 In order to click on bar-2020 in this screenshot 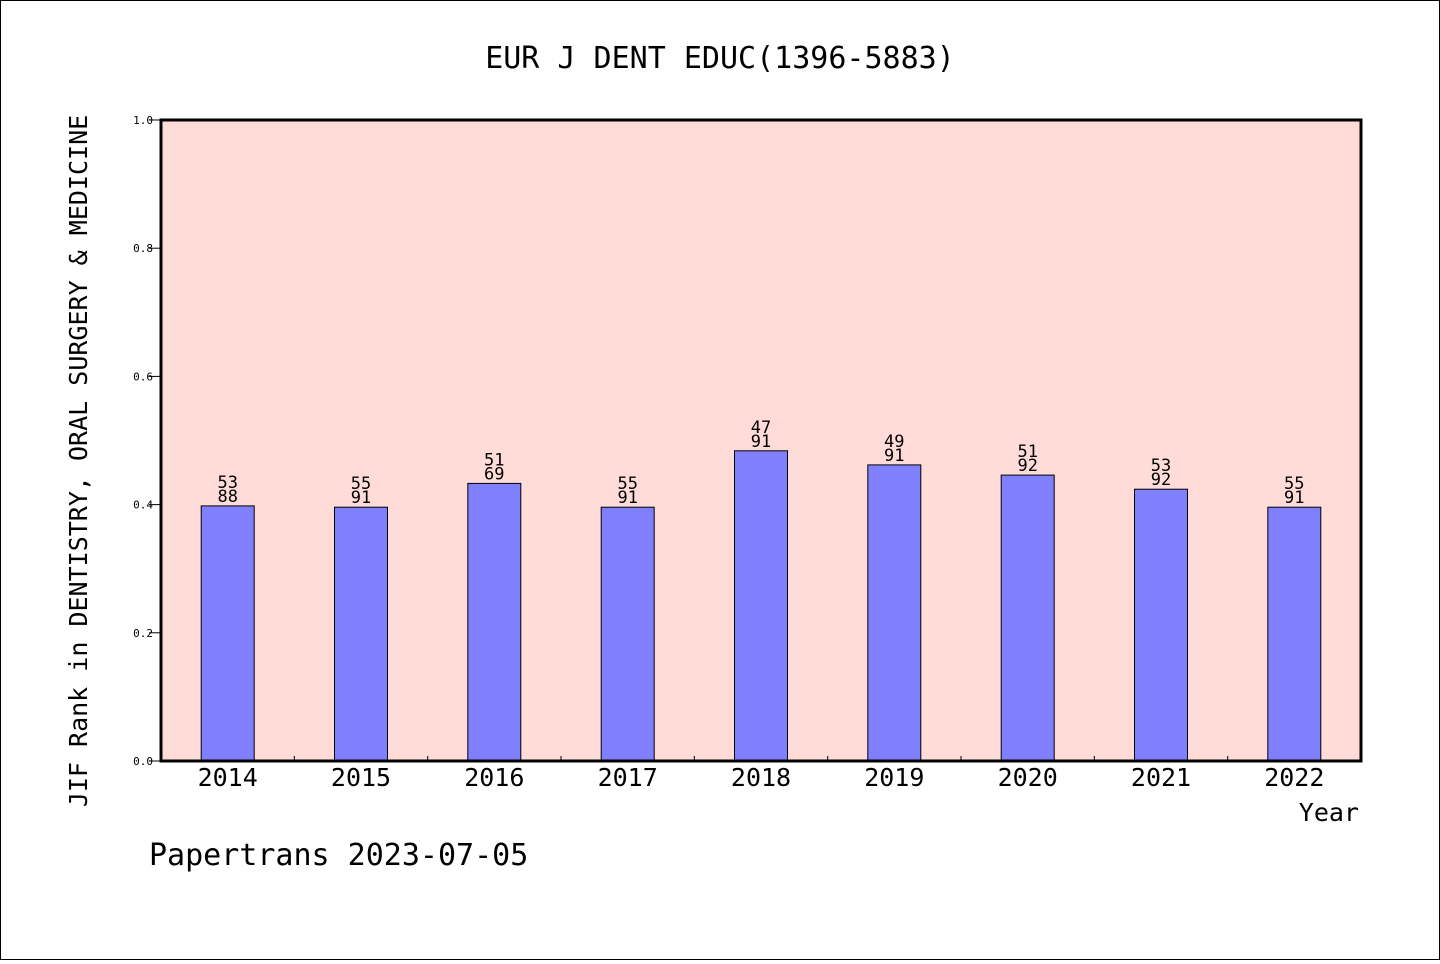, I will do `click(1027, 618)`.